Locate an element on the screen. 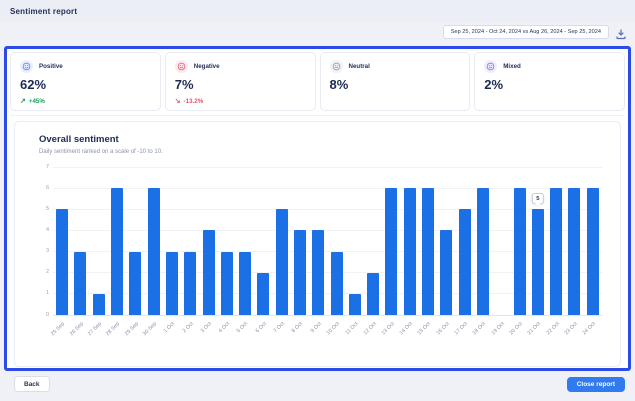 The image size is (635, 401). bar-slot: 2 Oct is located at coordinates (190, 250).